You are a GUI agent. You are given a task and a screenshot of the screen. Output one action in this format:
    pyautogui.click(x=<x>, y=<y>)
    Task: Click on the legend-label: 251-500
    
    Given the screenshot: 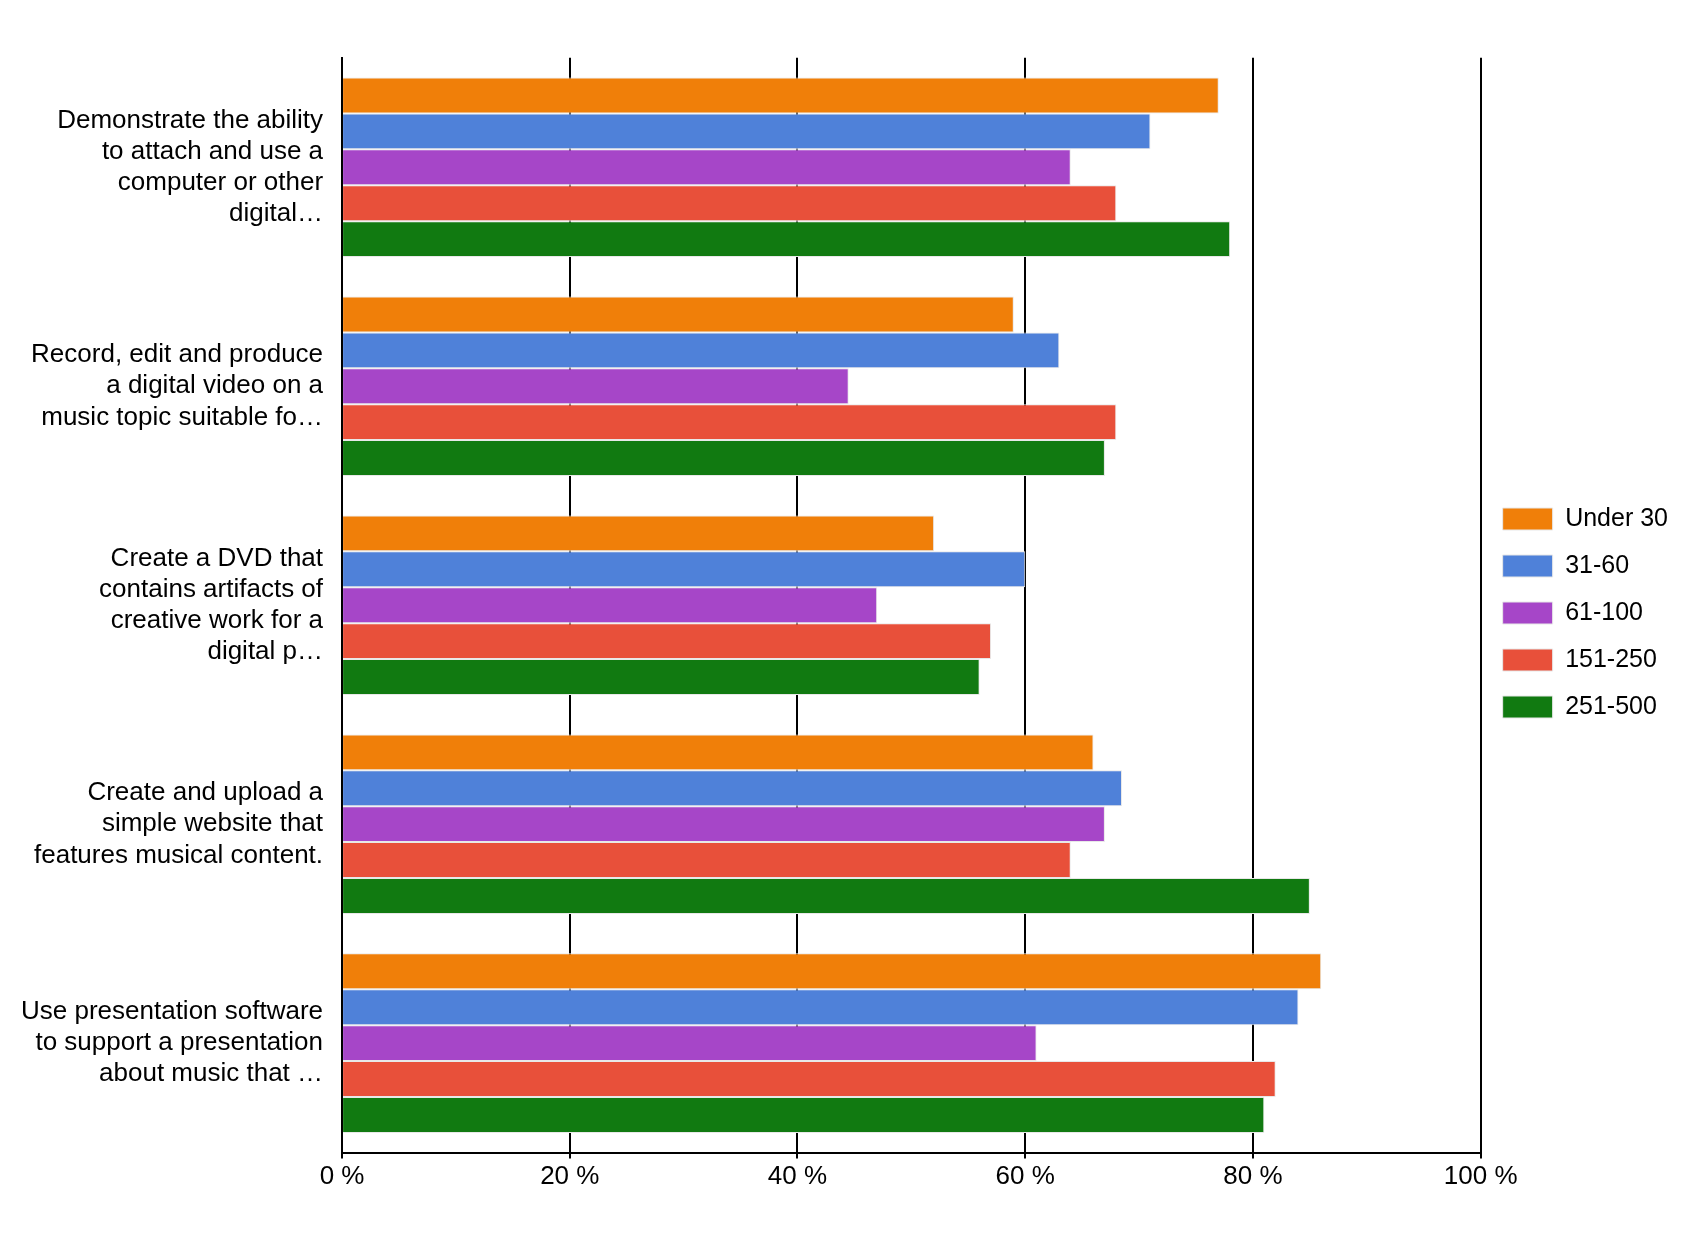 What is the action you would take?
    pyautogui.click(x=1611, y=704)
    